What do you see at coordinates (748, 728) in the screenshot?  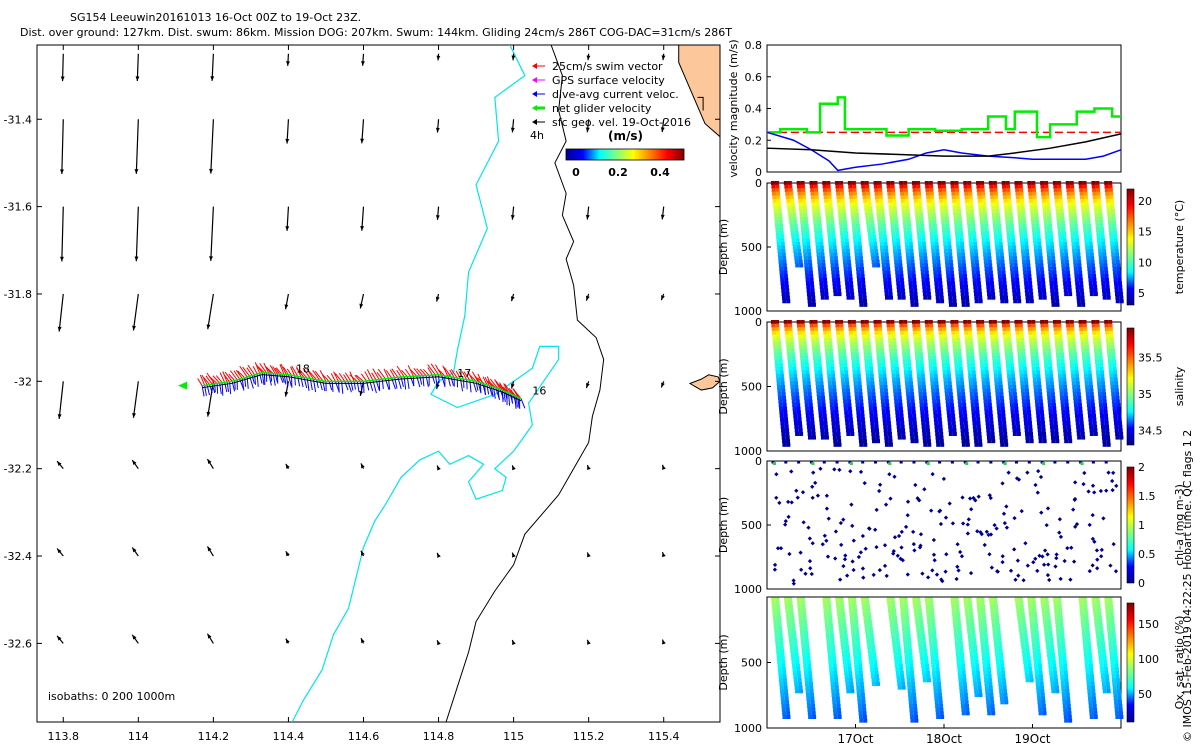 I see `profile-ytick-label: 1000` at bounding box center [748, 728].